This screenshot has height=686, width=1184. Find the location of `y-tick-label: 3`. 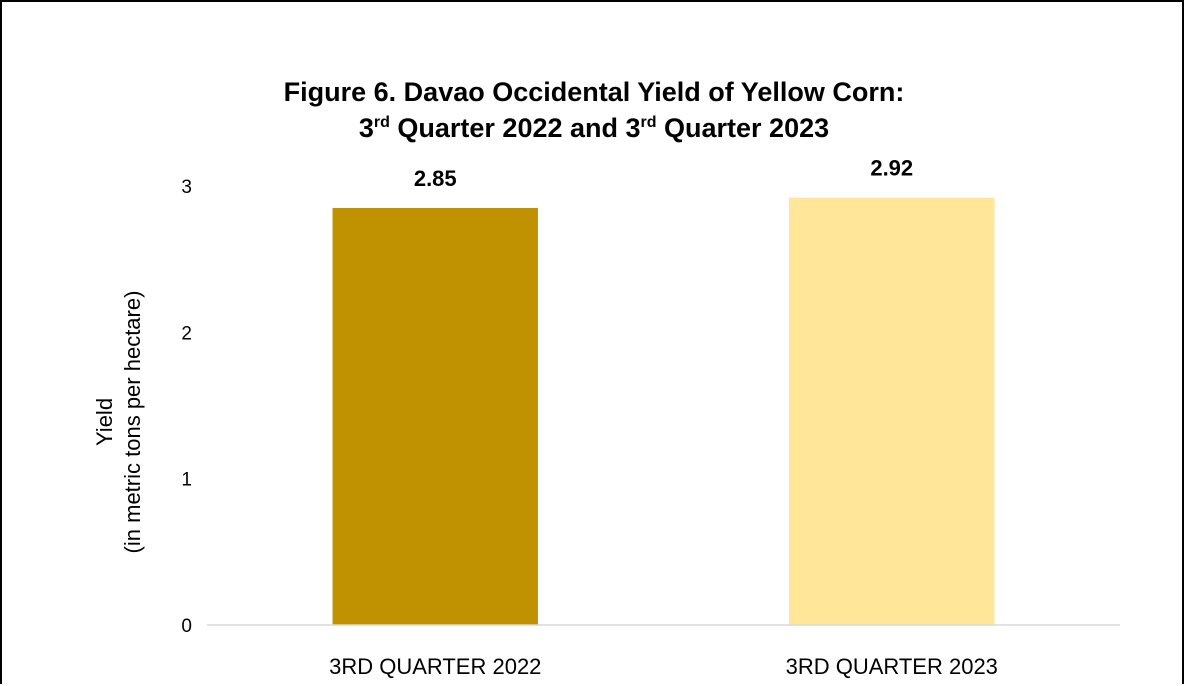

y-tick-label: 3 is located at coordinates (186, 187).